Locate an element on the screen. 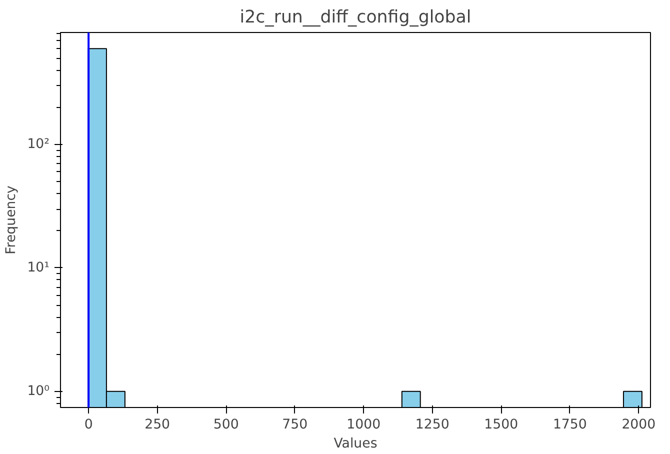 The image size is (670, 454). x-axis-title: Values is located at coordinates (356, 444).